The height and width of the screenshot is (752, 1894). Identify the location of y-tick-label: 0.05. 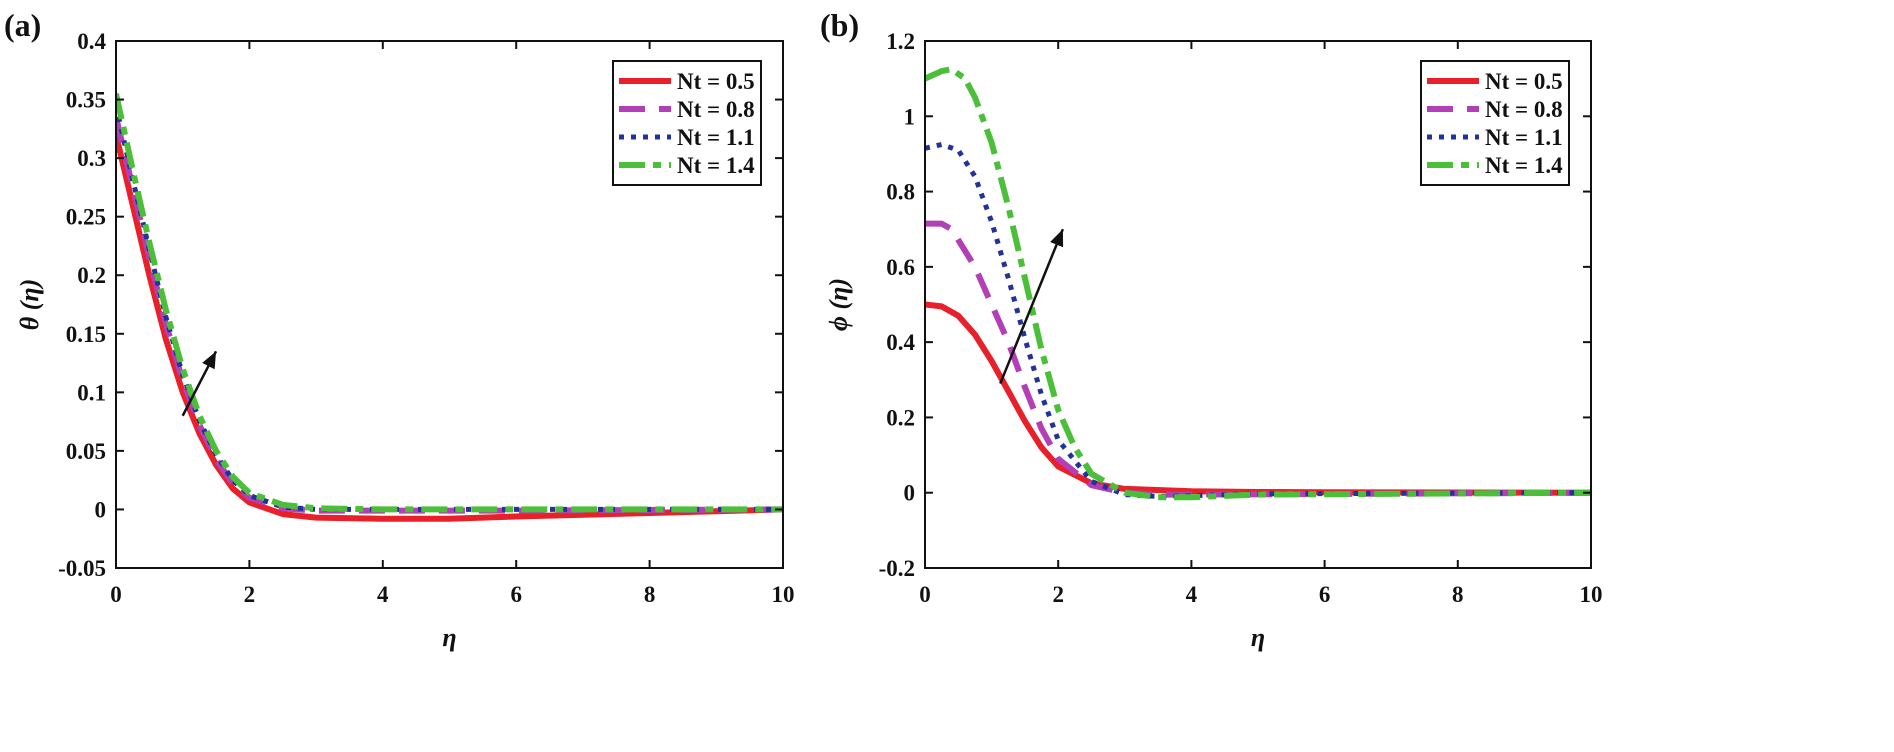
(86, 451).